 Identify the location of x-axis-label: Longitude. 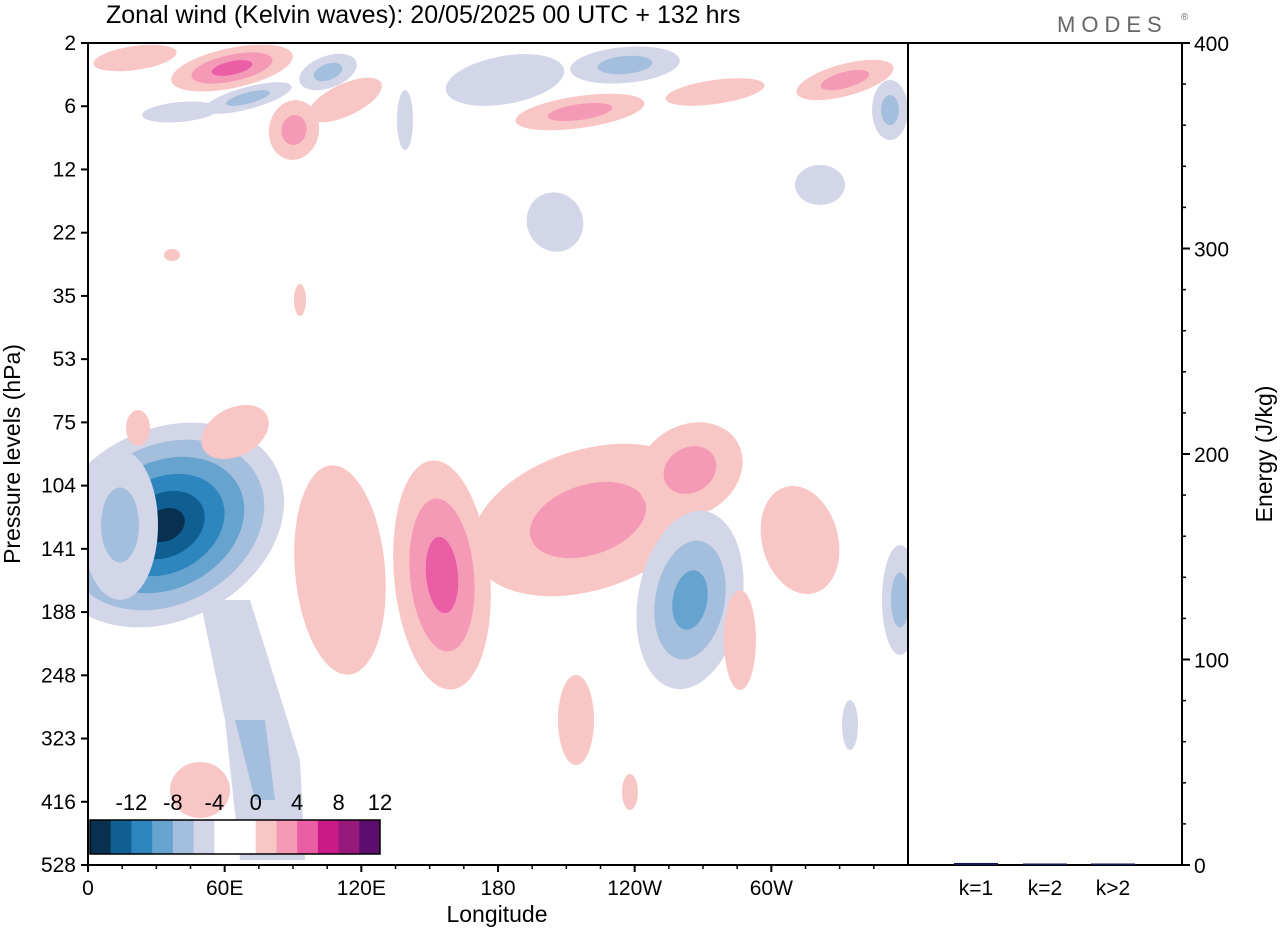
(496, 914).